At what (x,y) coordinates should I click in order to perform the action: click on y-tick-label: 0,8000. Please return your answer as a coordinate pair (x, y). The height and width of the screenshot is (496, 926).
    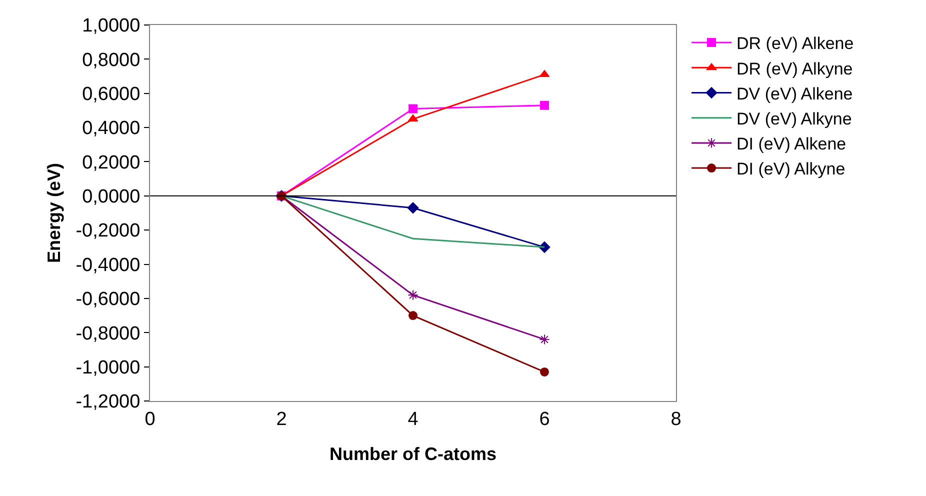
    Looking at the image, I should click on (111, 60).